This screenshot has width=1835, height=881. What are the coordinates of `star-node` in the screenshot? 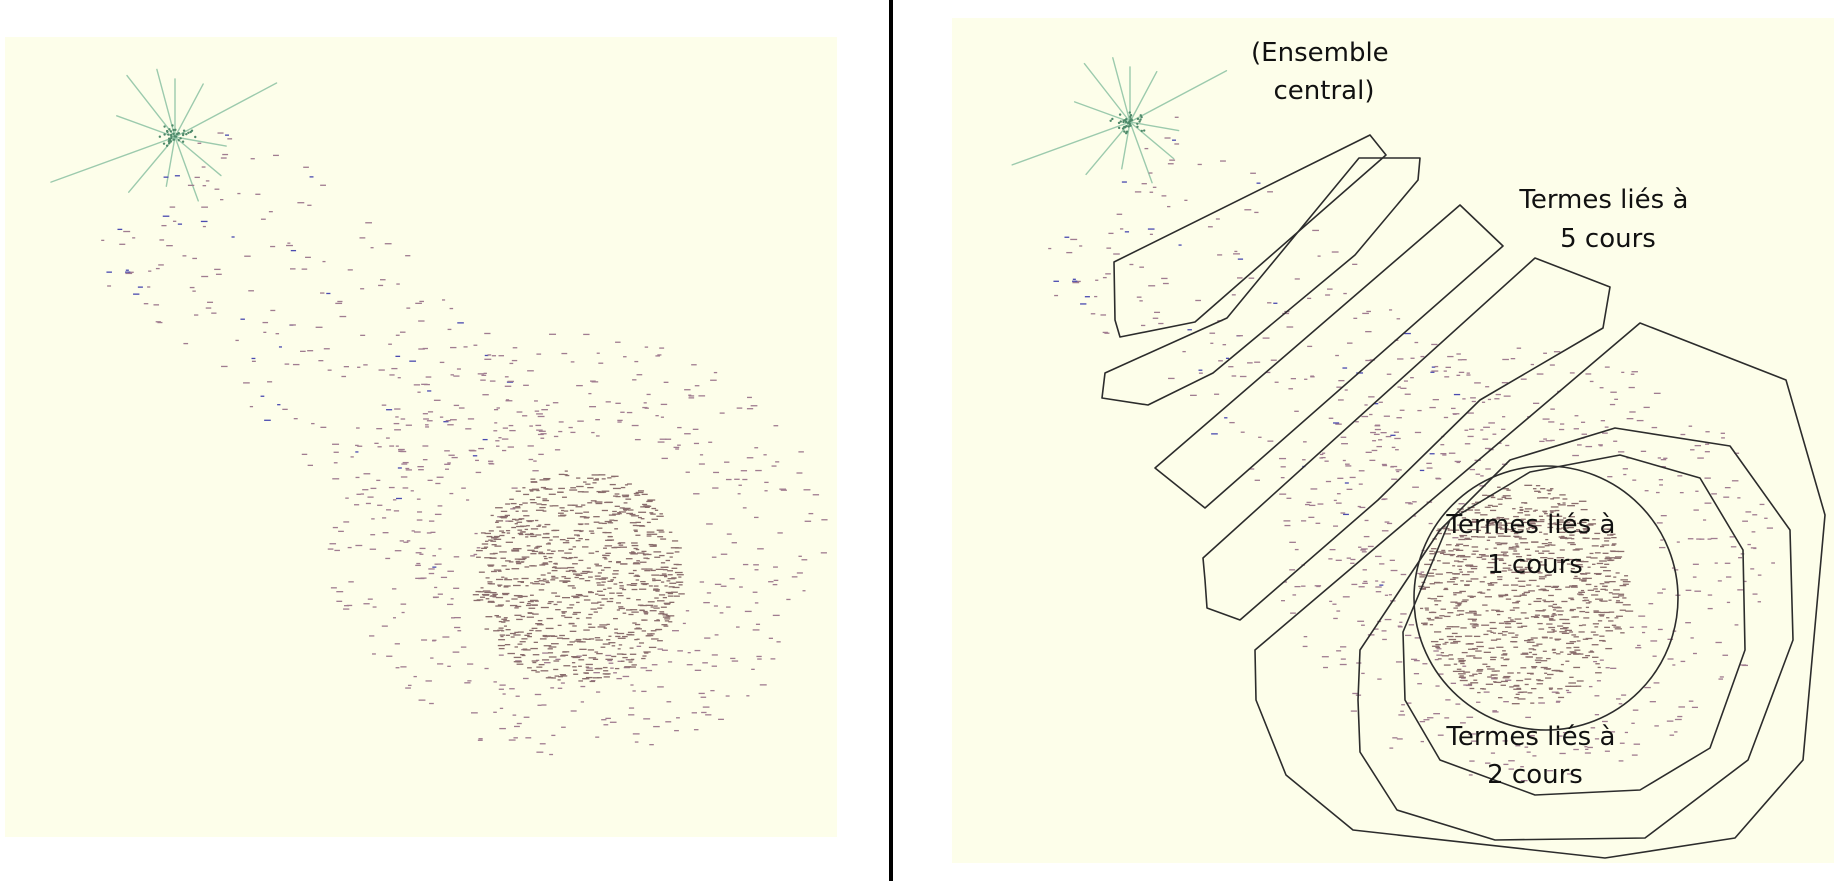 It's located at (184, 130).